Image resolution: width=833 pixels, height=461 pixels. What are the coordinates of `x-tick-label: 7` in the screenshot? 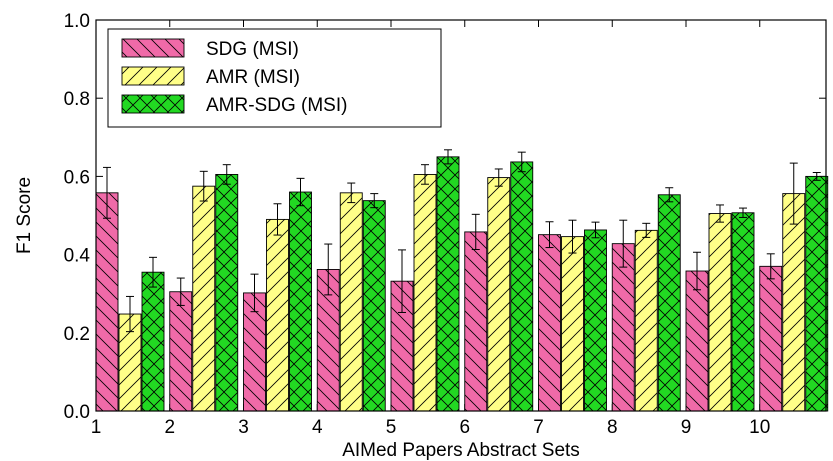 It's located at (538, 427).